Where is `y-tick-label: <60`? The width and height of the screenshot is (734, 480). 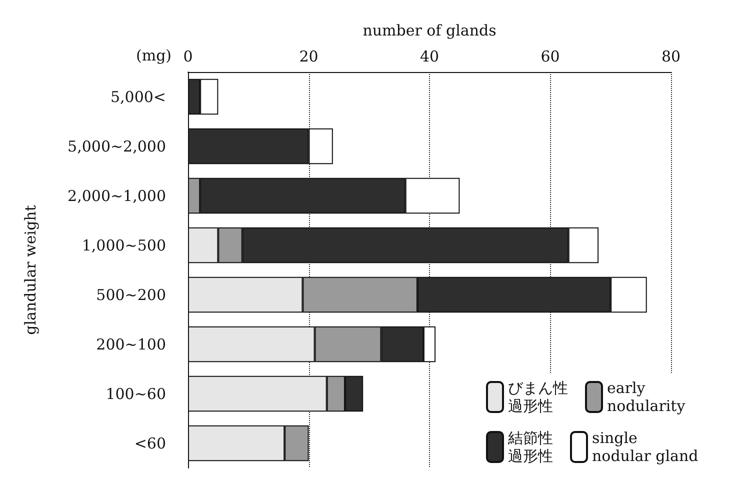 y-tick-label: <60 is located at coordinates (150, 443).